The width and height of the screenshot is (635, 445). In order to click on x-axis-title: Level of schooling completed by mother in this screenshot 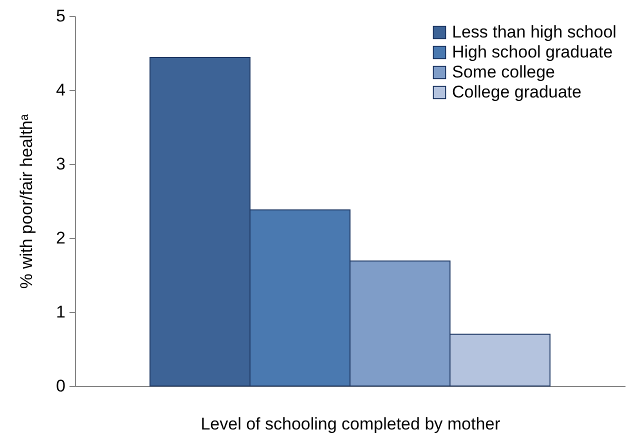, I will do `click(350, 424)`.